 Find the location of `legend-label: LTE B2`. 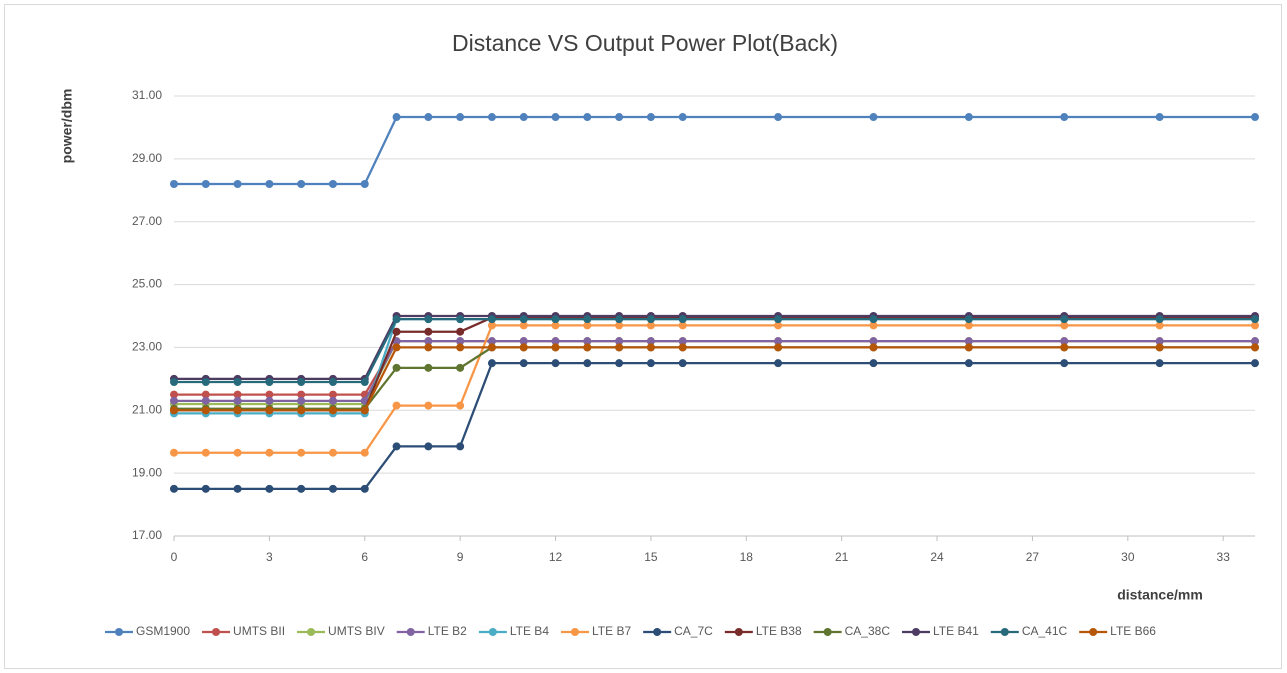

legend-label: LTE B2 is located at coordinates (447, 631).